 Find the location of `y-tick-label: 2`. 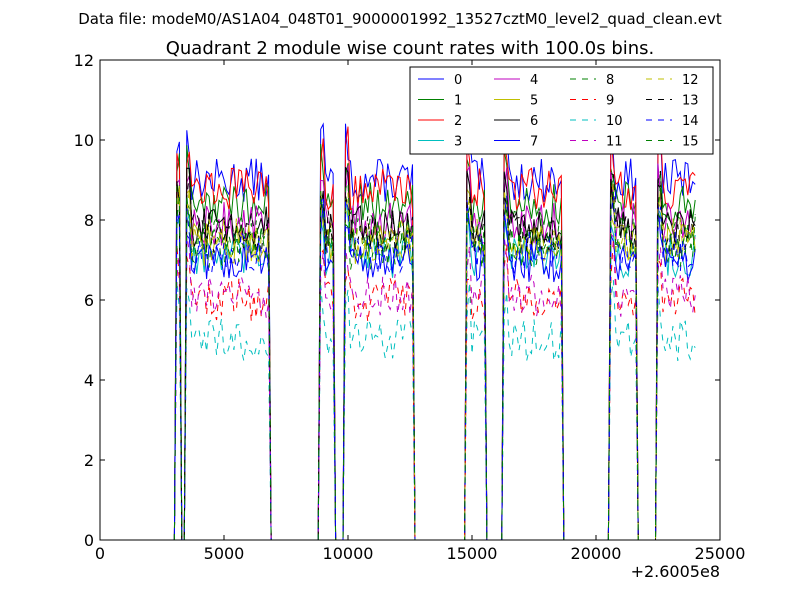

y-tick-label: 2 is located at coordinates (89, 460).